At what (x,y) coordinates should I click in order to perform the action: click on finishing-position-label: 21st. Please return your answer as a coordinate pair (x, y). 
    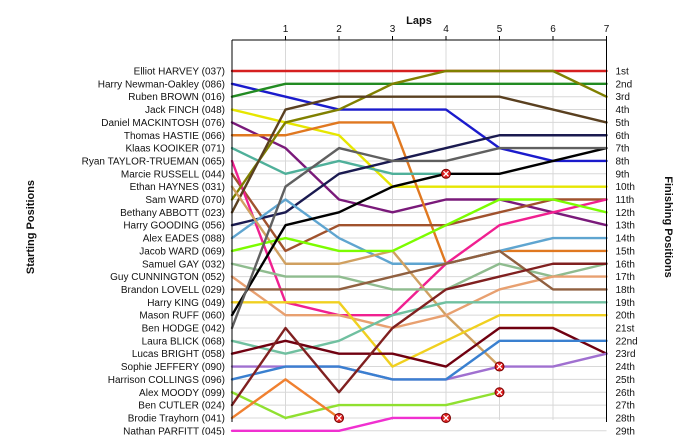
    Looking at the image, I should click on (625, 329).